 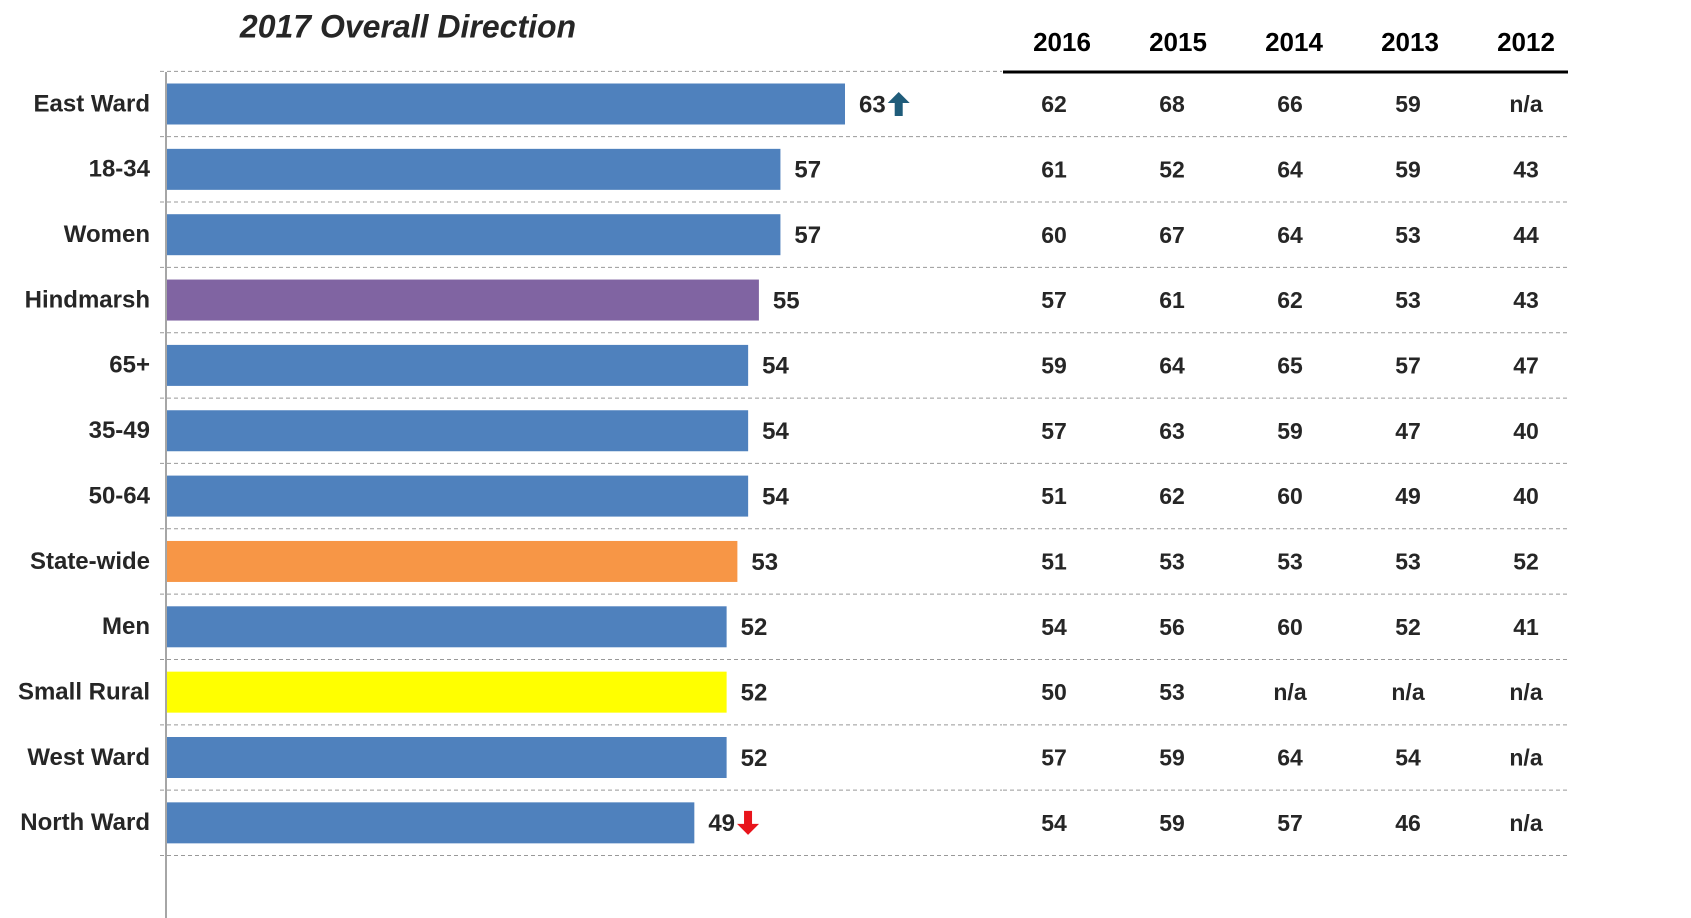 I want to click on y-tick-label: 65+, so click(x=129, y=365).